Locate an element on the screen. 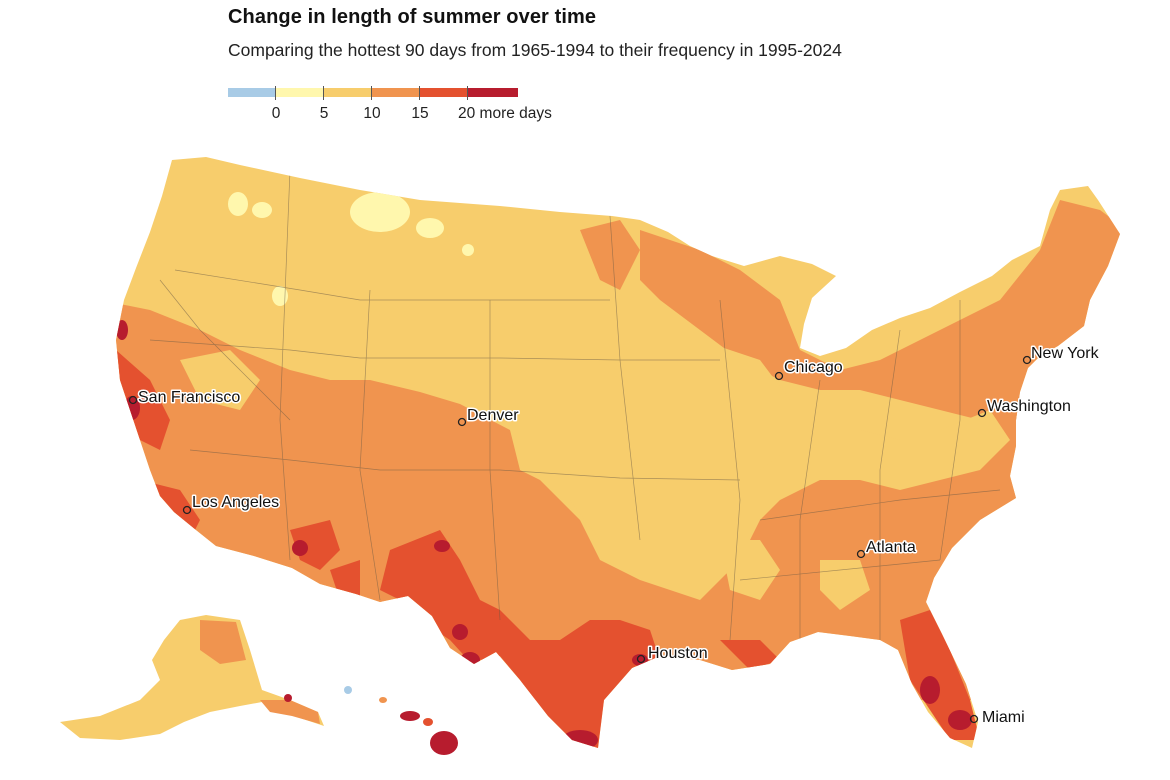  city-washington: Washington is located at coordinates (1024, 407).